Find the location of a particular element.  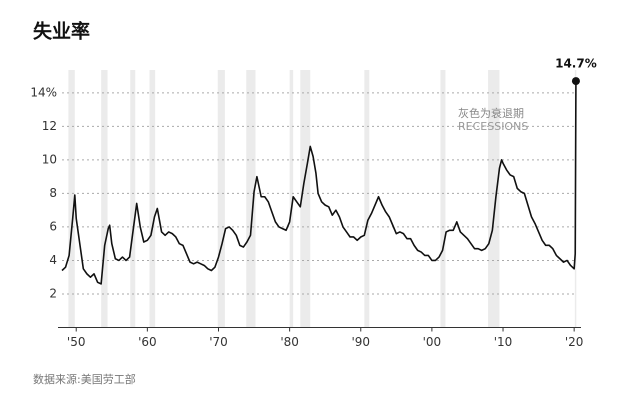

y-tick-label: 14% is located at coordinates (43, 92).